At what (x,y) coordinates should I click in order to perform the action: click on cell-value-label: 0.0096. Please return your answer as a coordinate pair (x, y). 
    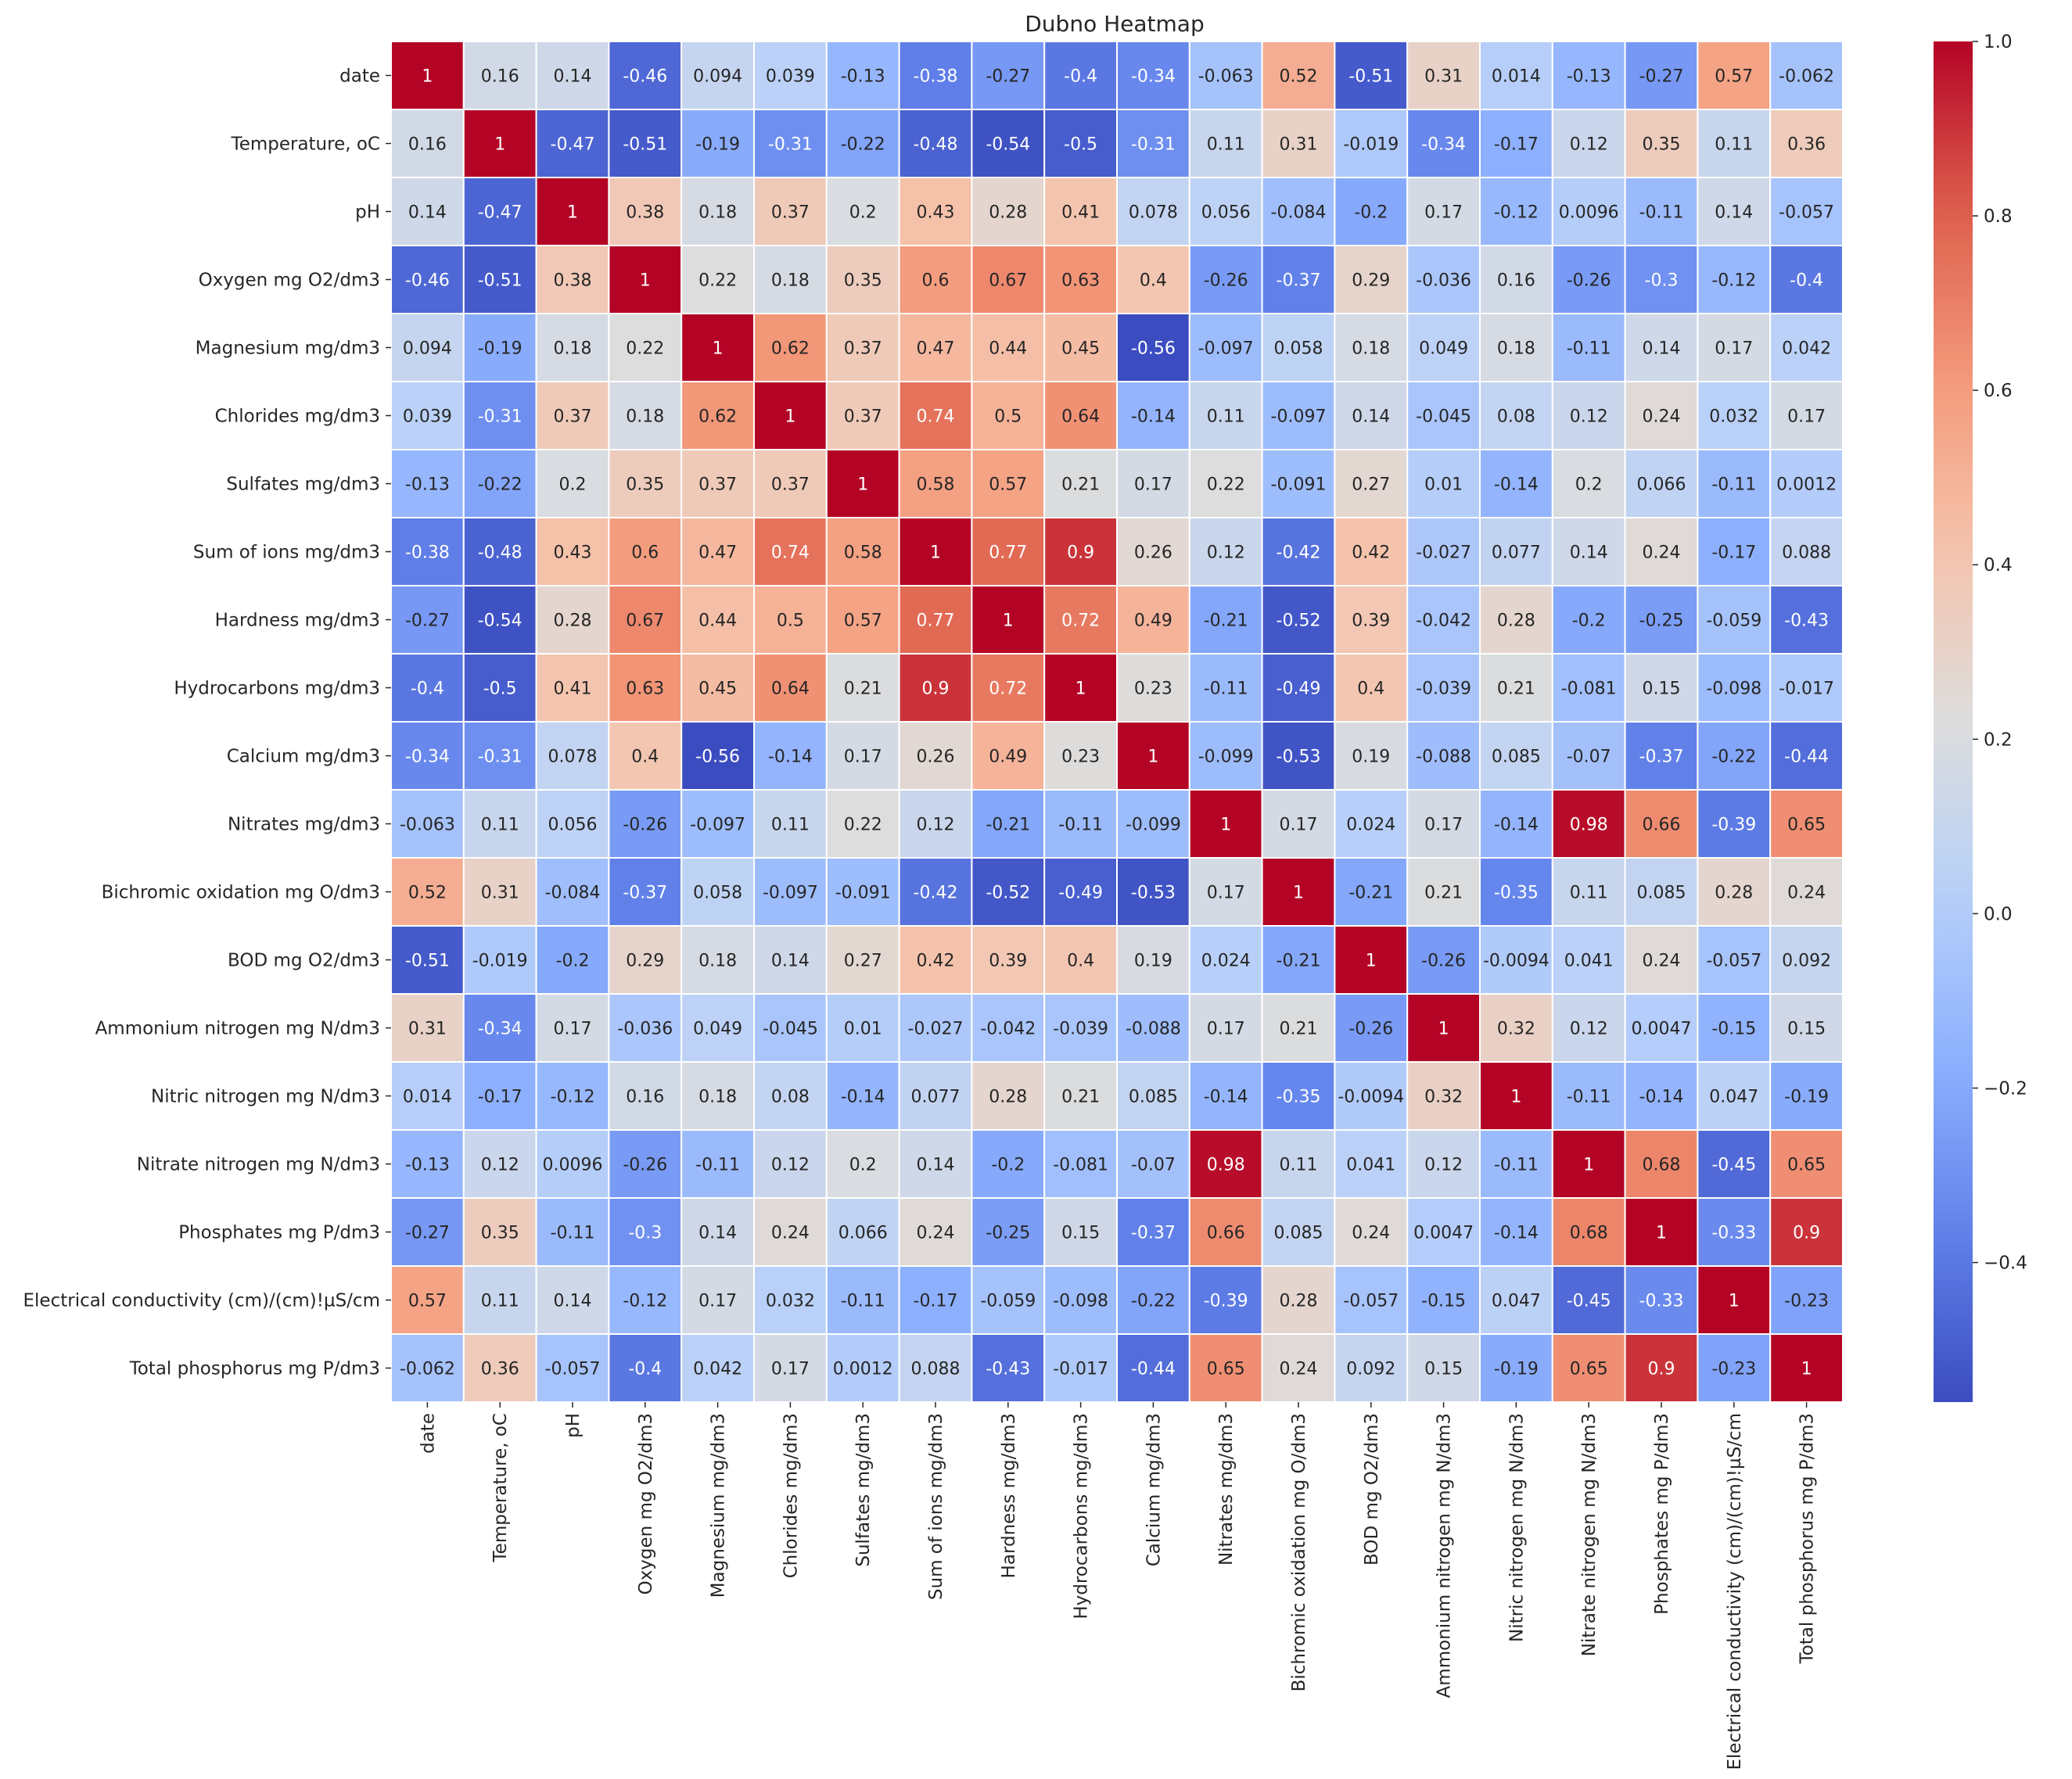
    Looking at the image, I should click on (1589, 213).